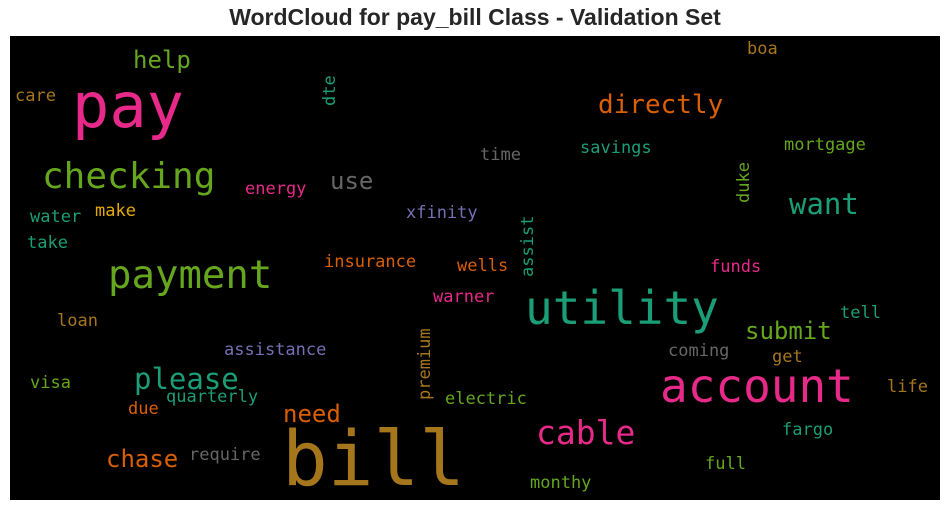  I want to click on word-loan: loan, so click(77, 321).